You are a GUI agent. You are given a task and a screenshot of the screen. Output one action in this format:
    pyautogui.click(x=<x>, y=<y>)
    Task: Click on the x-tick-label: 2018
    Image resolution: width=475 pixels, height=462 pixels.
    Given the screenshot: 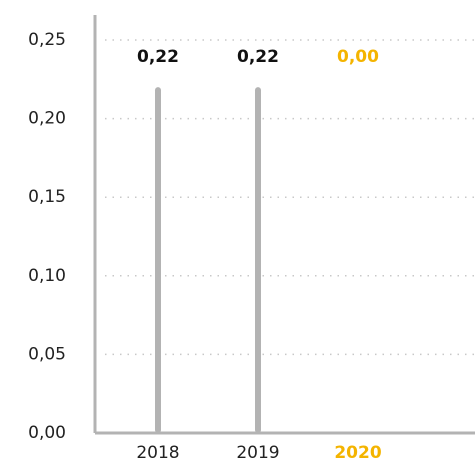 What is the action you would take?
    pyautogui.click(x=157, y=452)
    